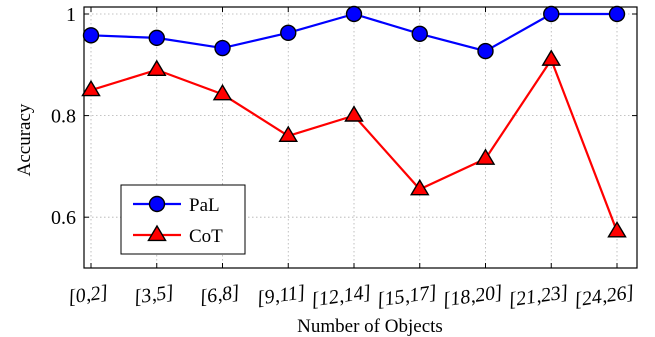 The width and height of the screenshot is (655, 337). Describe the element at coordinates (204, 205) in the screenshot. I see `legend-label-pal: PaL` at that location.